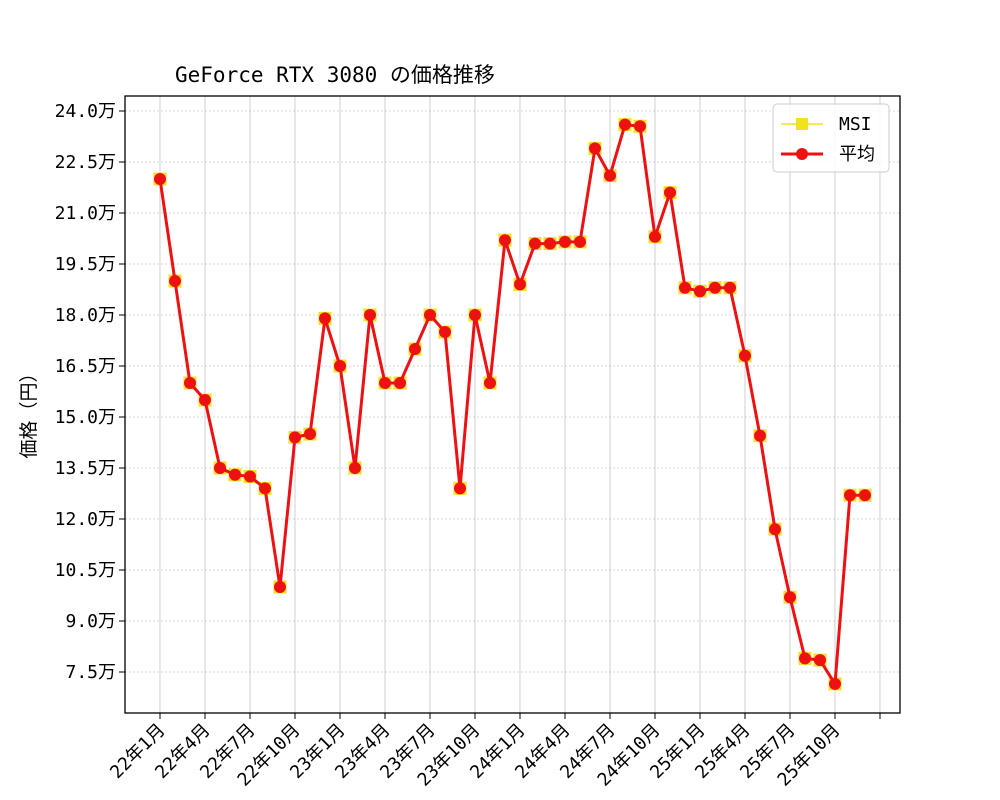 This screenshot has height=800, width=1000. Describe the element at coordinates (85, 111) in the screenshot. I see `y-tick-label: 24.0万` at that location.